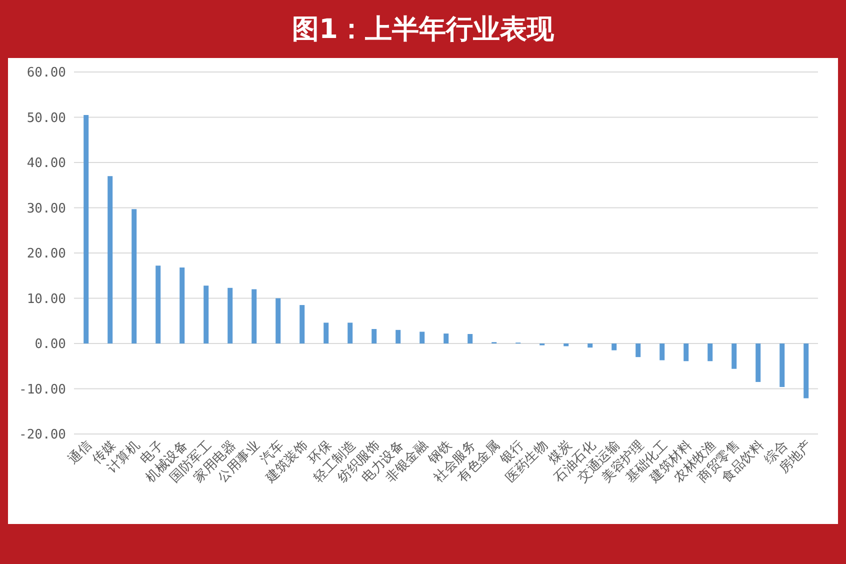 The height and width of the screenshot is (564, 846). I want to click on y-tick-label: 20.00, so click(46, 254).